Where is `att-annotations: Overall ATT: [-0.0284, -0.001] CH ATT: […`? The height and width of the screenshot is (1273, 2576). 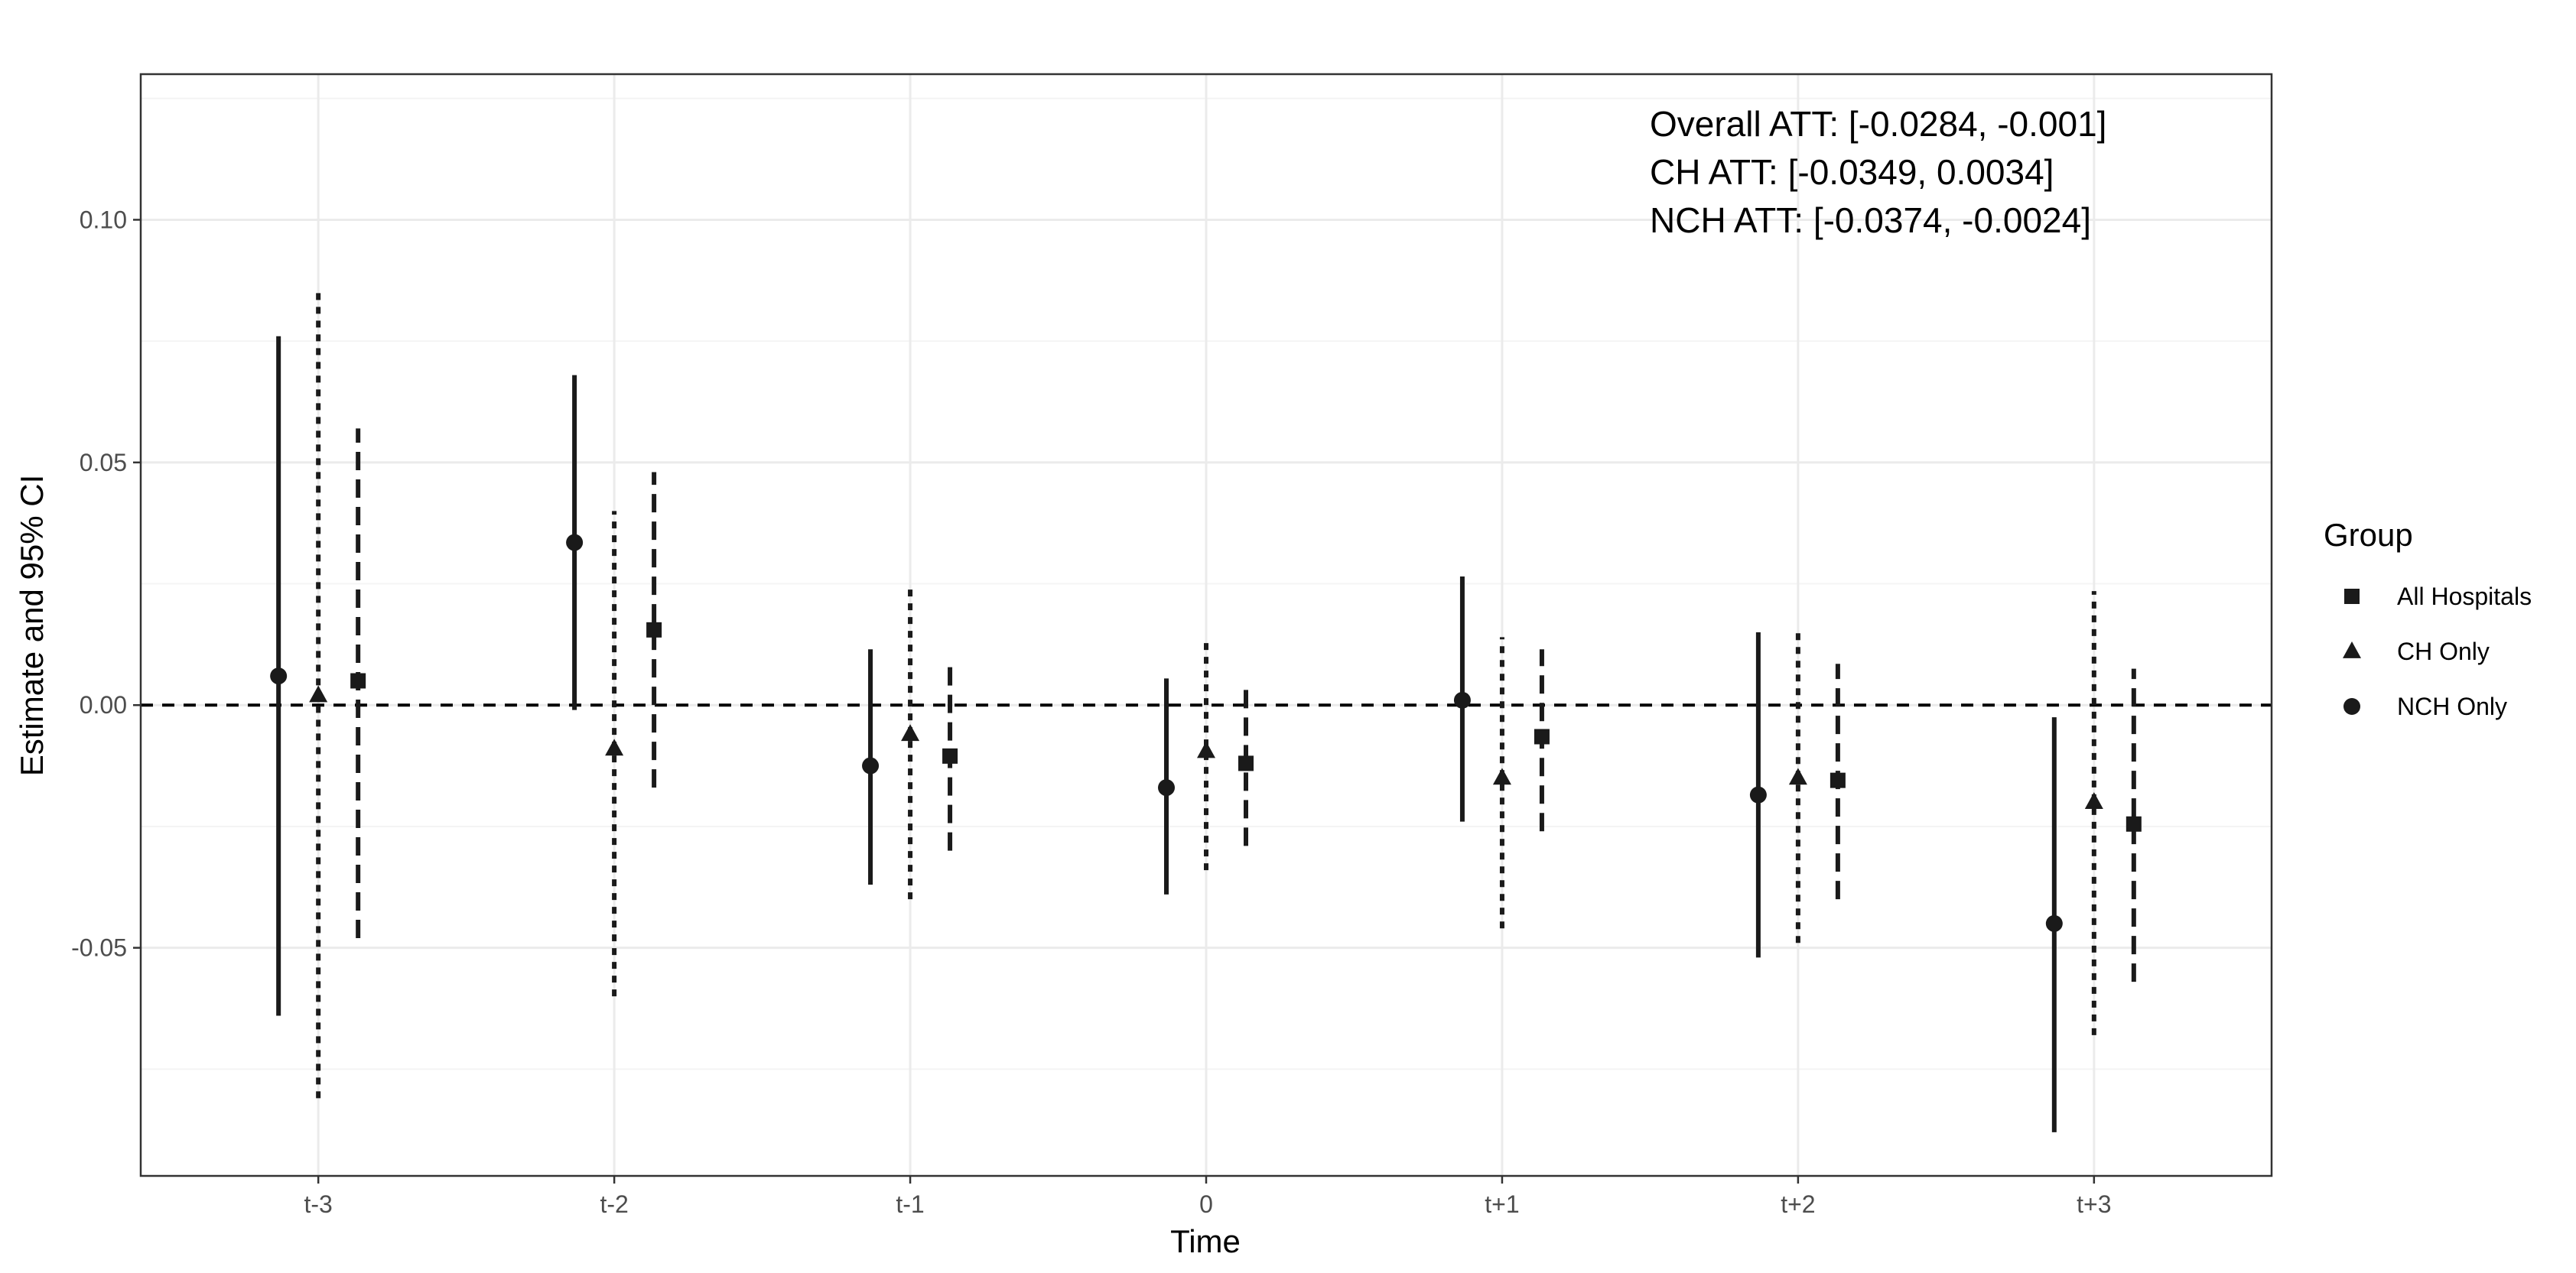 att-annotations: Overall ATT: [-0.0284, -0.001] CH ATT: [… is located at coordinates (1878, 172).